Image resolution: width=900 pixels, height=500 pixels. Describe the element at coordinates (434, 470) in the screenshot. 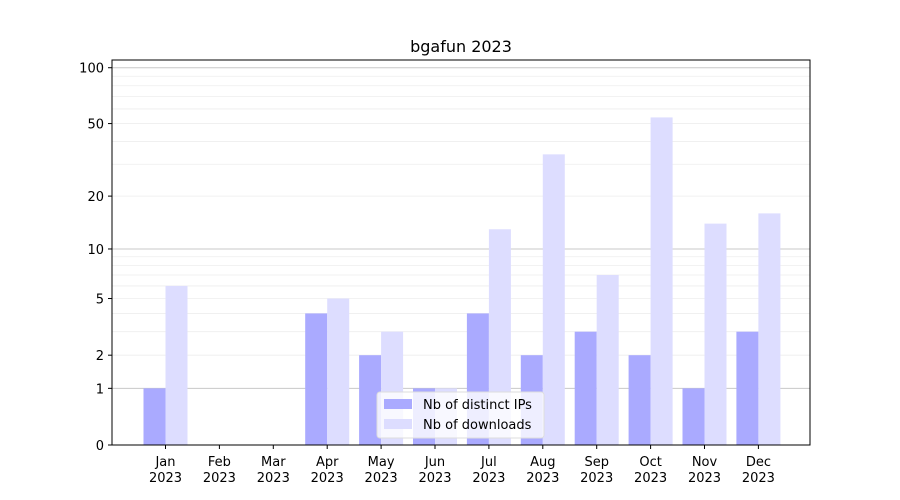

I see `x-tick-label: Jun 2023` at that location.